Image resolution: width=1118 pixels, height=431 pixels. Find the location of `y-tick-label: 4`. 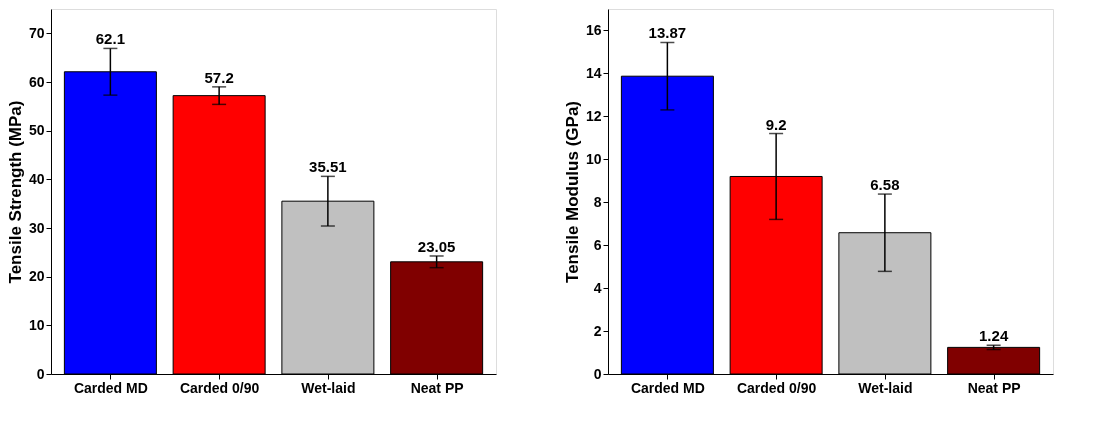

y-tick-label: 4 is located at coordinates (597, 287).